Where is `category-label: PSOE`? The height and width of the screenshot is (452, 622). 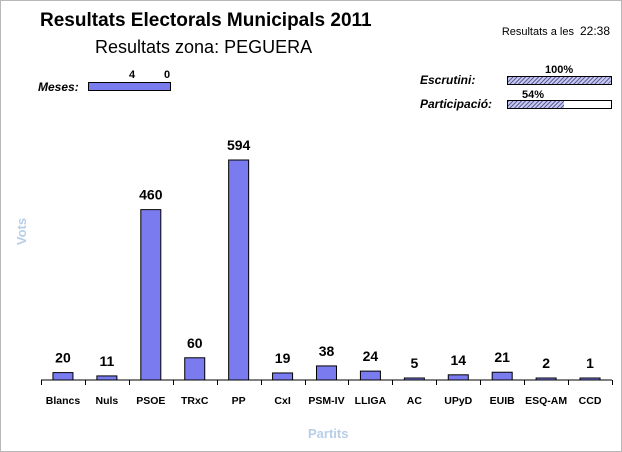
category-label: PSOE is located at coordinates (150, 401).